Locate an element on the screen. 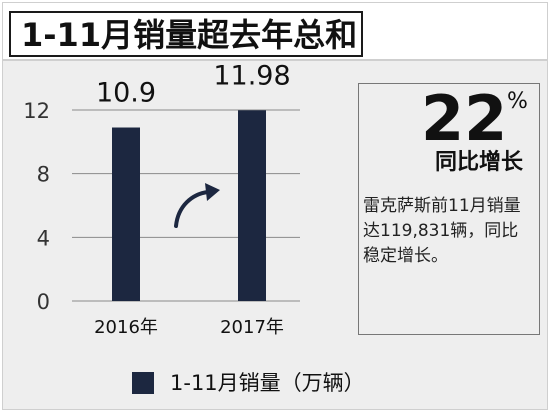  growth-percent: 22 is located at coordinates (464, 118).